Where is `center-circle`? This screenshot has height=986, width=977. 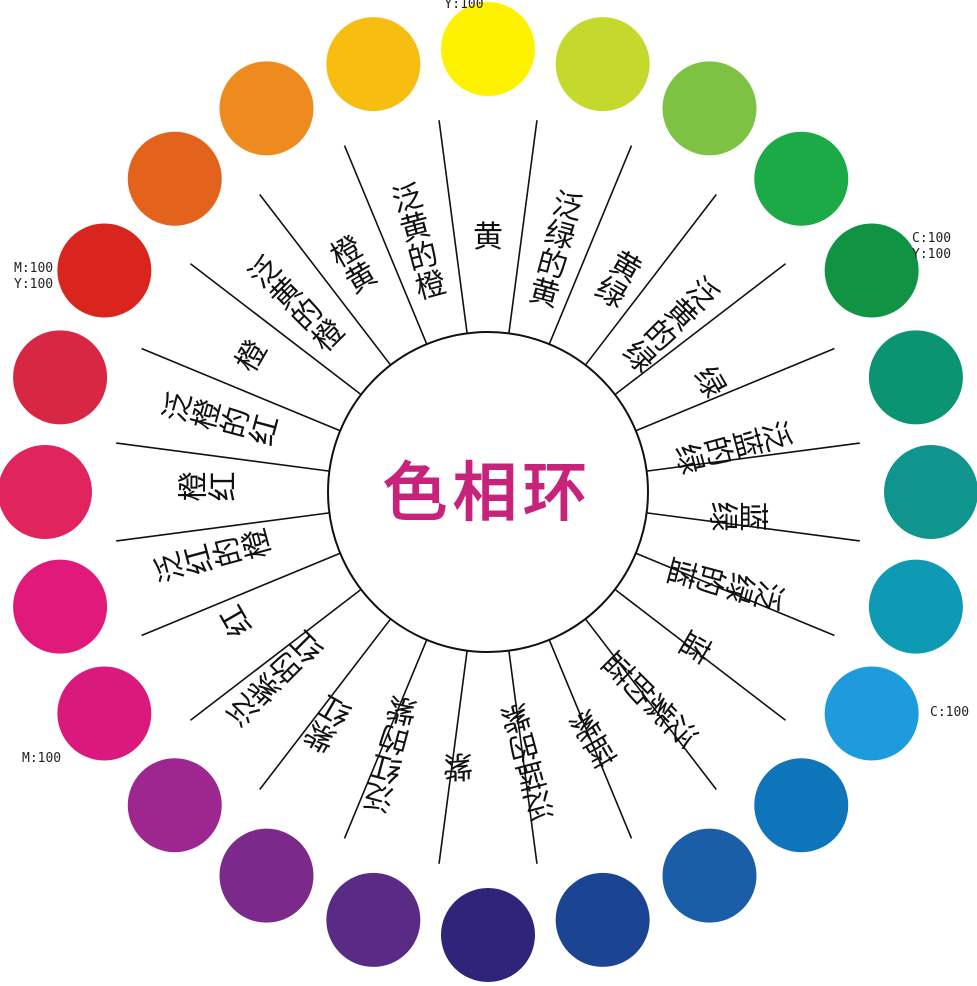 center-circle is located at coordinates (488, 492).